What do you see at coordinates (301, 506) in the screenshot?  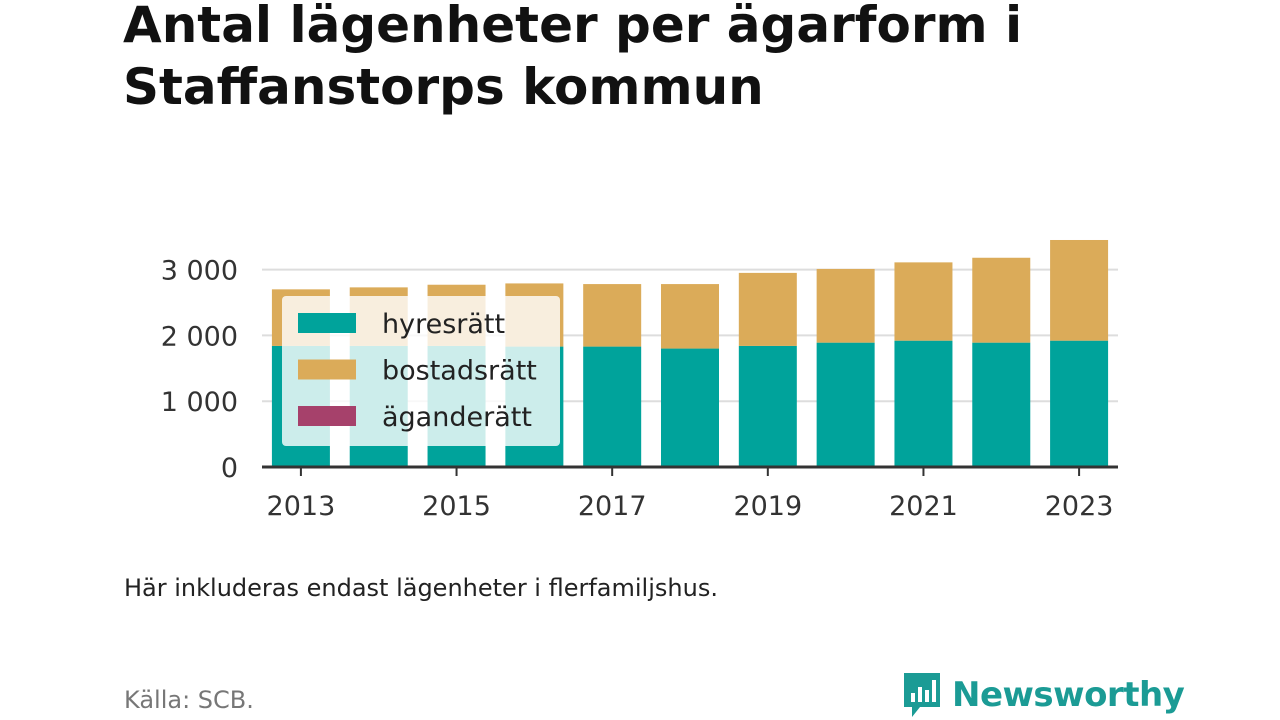 I see `x-tick-label: 2013` at bounding box center [301, 506].